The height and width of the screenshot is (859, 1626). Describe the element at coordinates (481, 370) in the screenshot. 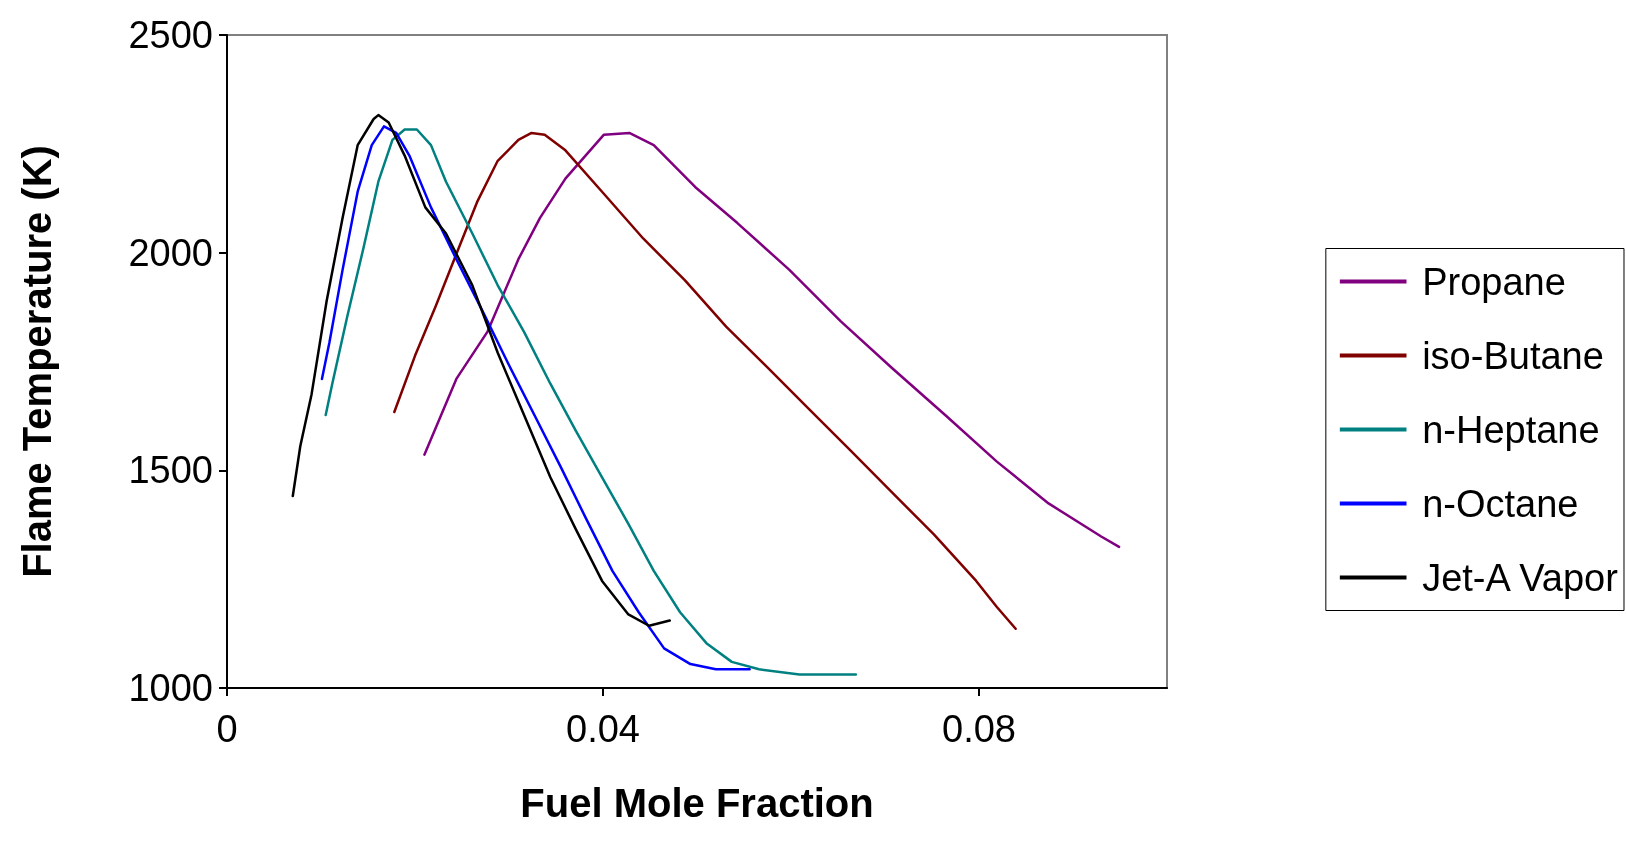

I see `line-series` at that location.